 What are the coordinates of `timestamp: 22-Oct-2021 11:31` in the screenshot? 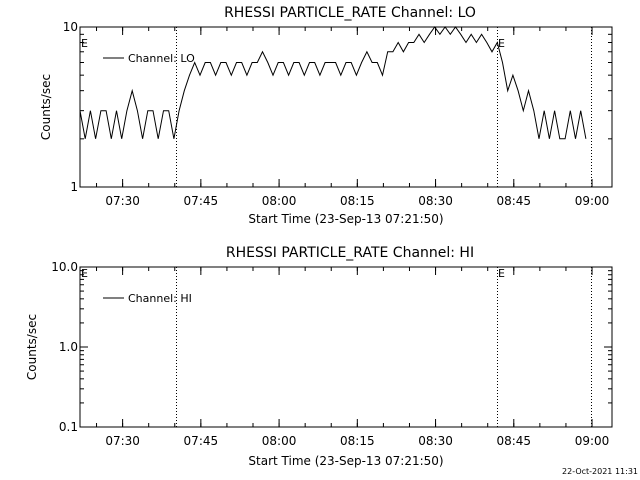 It's located at (600, 471).